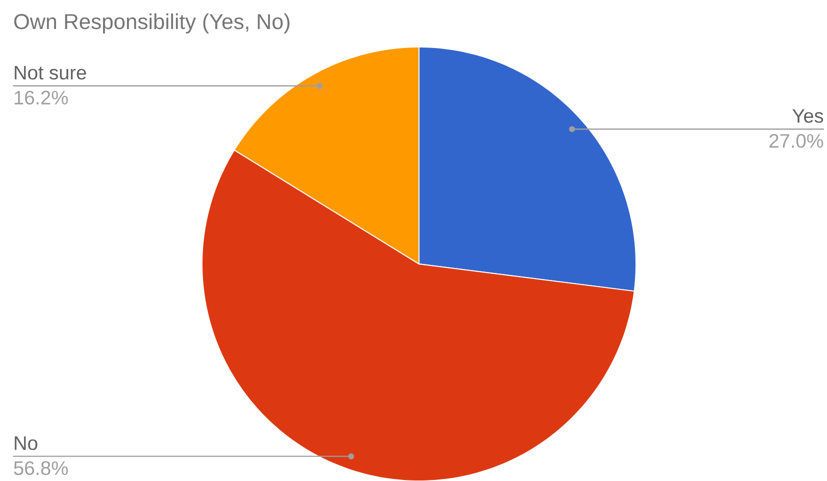 This screenshot has height=481, width=827. I want to click on chart-title: Own Responsibility (Yes, No), so click(152, 23).